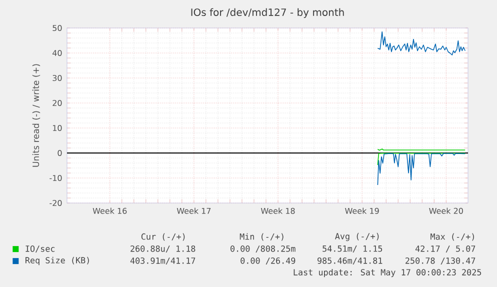 This screenshot has height=287, width=497. I want to click on x-tick-label: Week 17, so click(193, 211).